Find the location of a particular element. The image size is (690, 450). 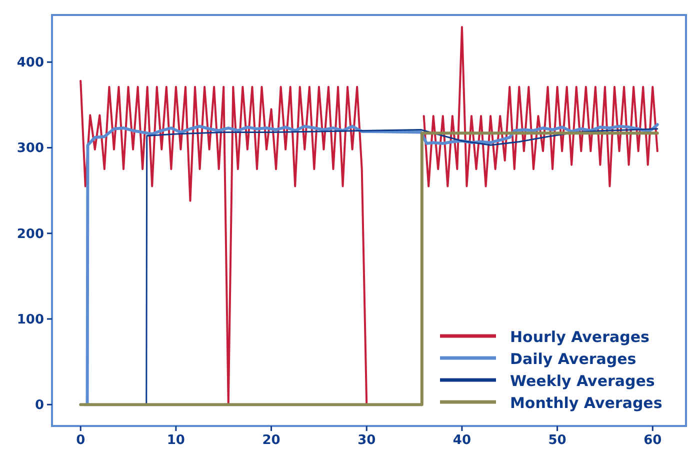

x-tick-label: 40 is located at coordinates (461, 440).